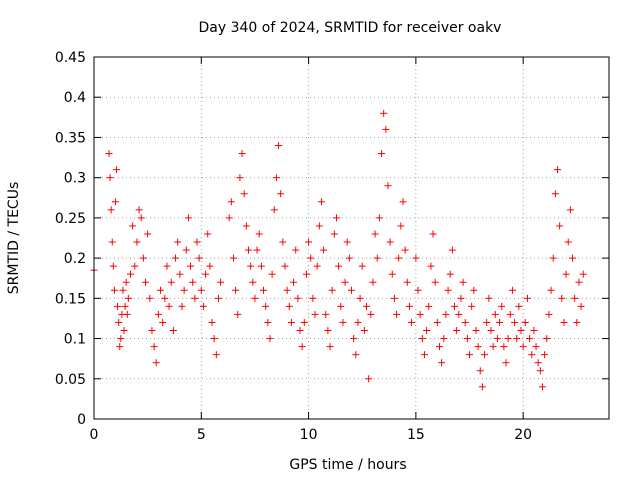 The image size is (640, 484). Describe the element at coordinates (347, 465) in the screenshot. I see `x-axis-label: GPS time / hours` at that location.